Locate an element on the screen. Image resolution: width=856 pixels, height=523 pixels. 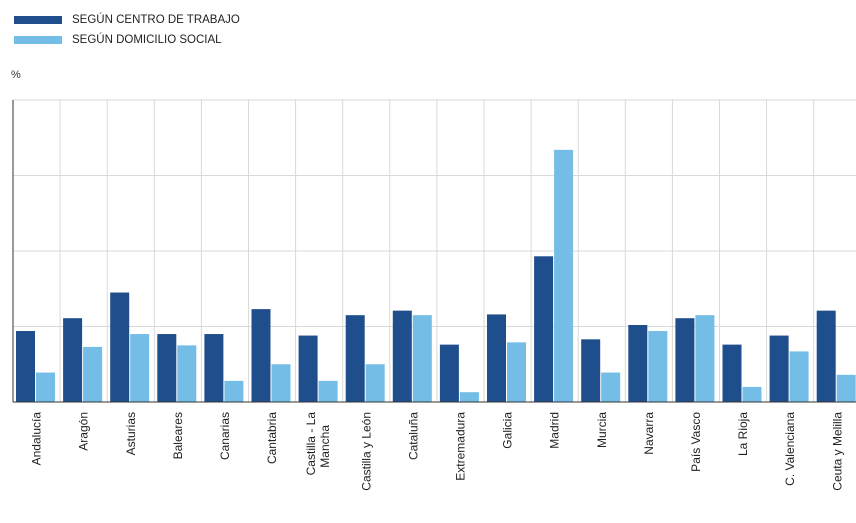
x-tick-label: Navarra is located at coordinates (649, 433).